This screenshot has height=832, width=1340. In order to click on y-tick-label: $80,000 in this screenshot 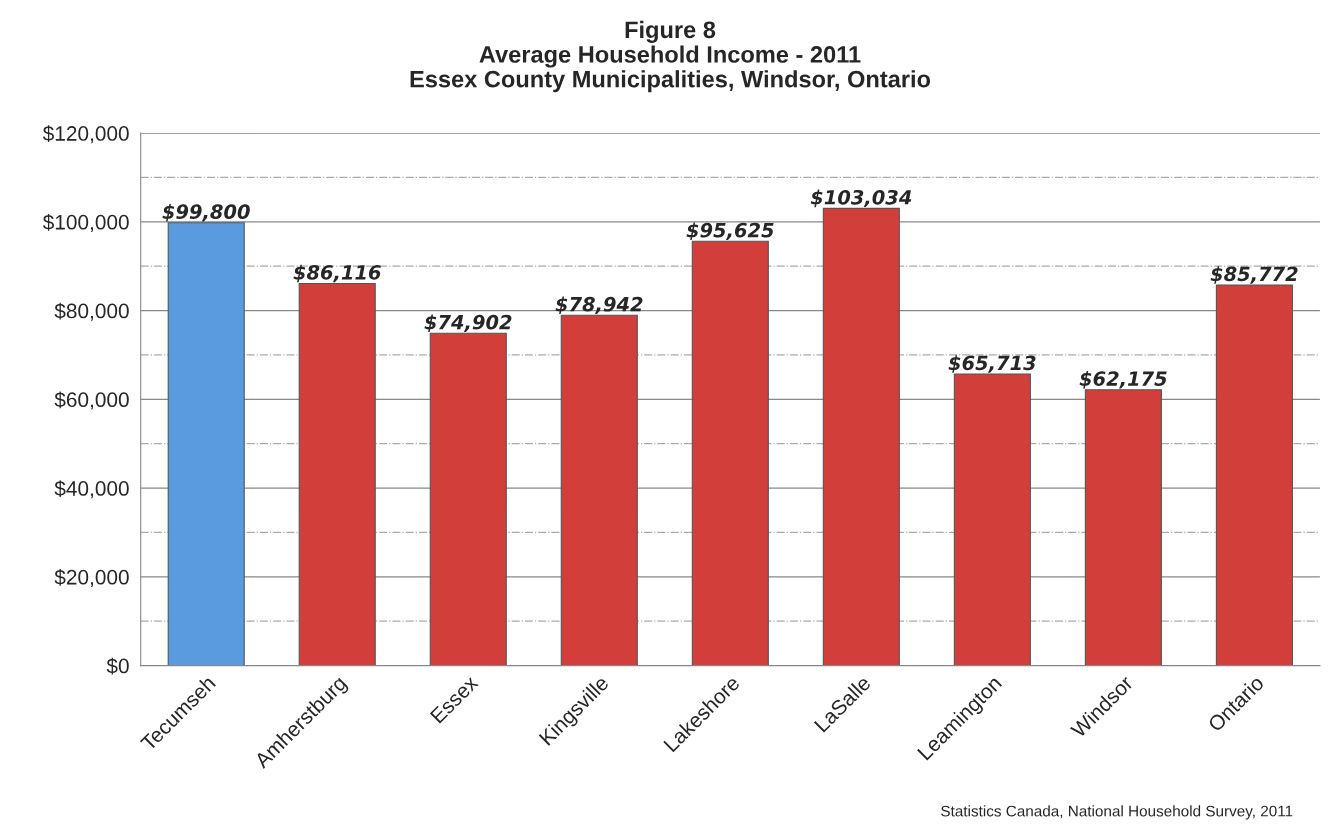, I will do `click(91, 311)`.